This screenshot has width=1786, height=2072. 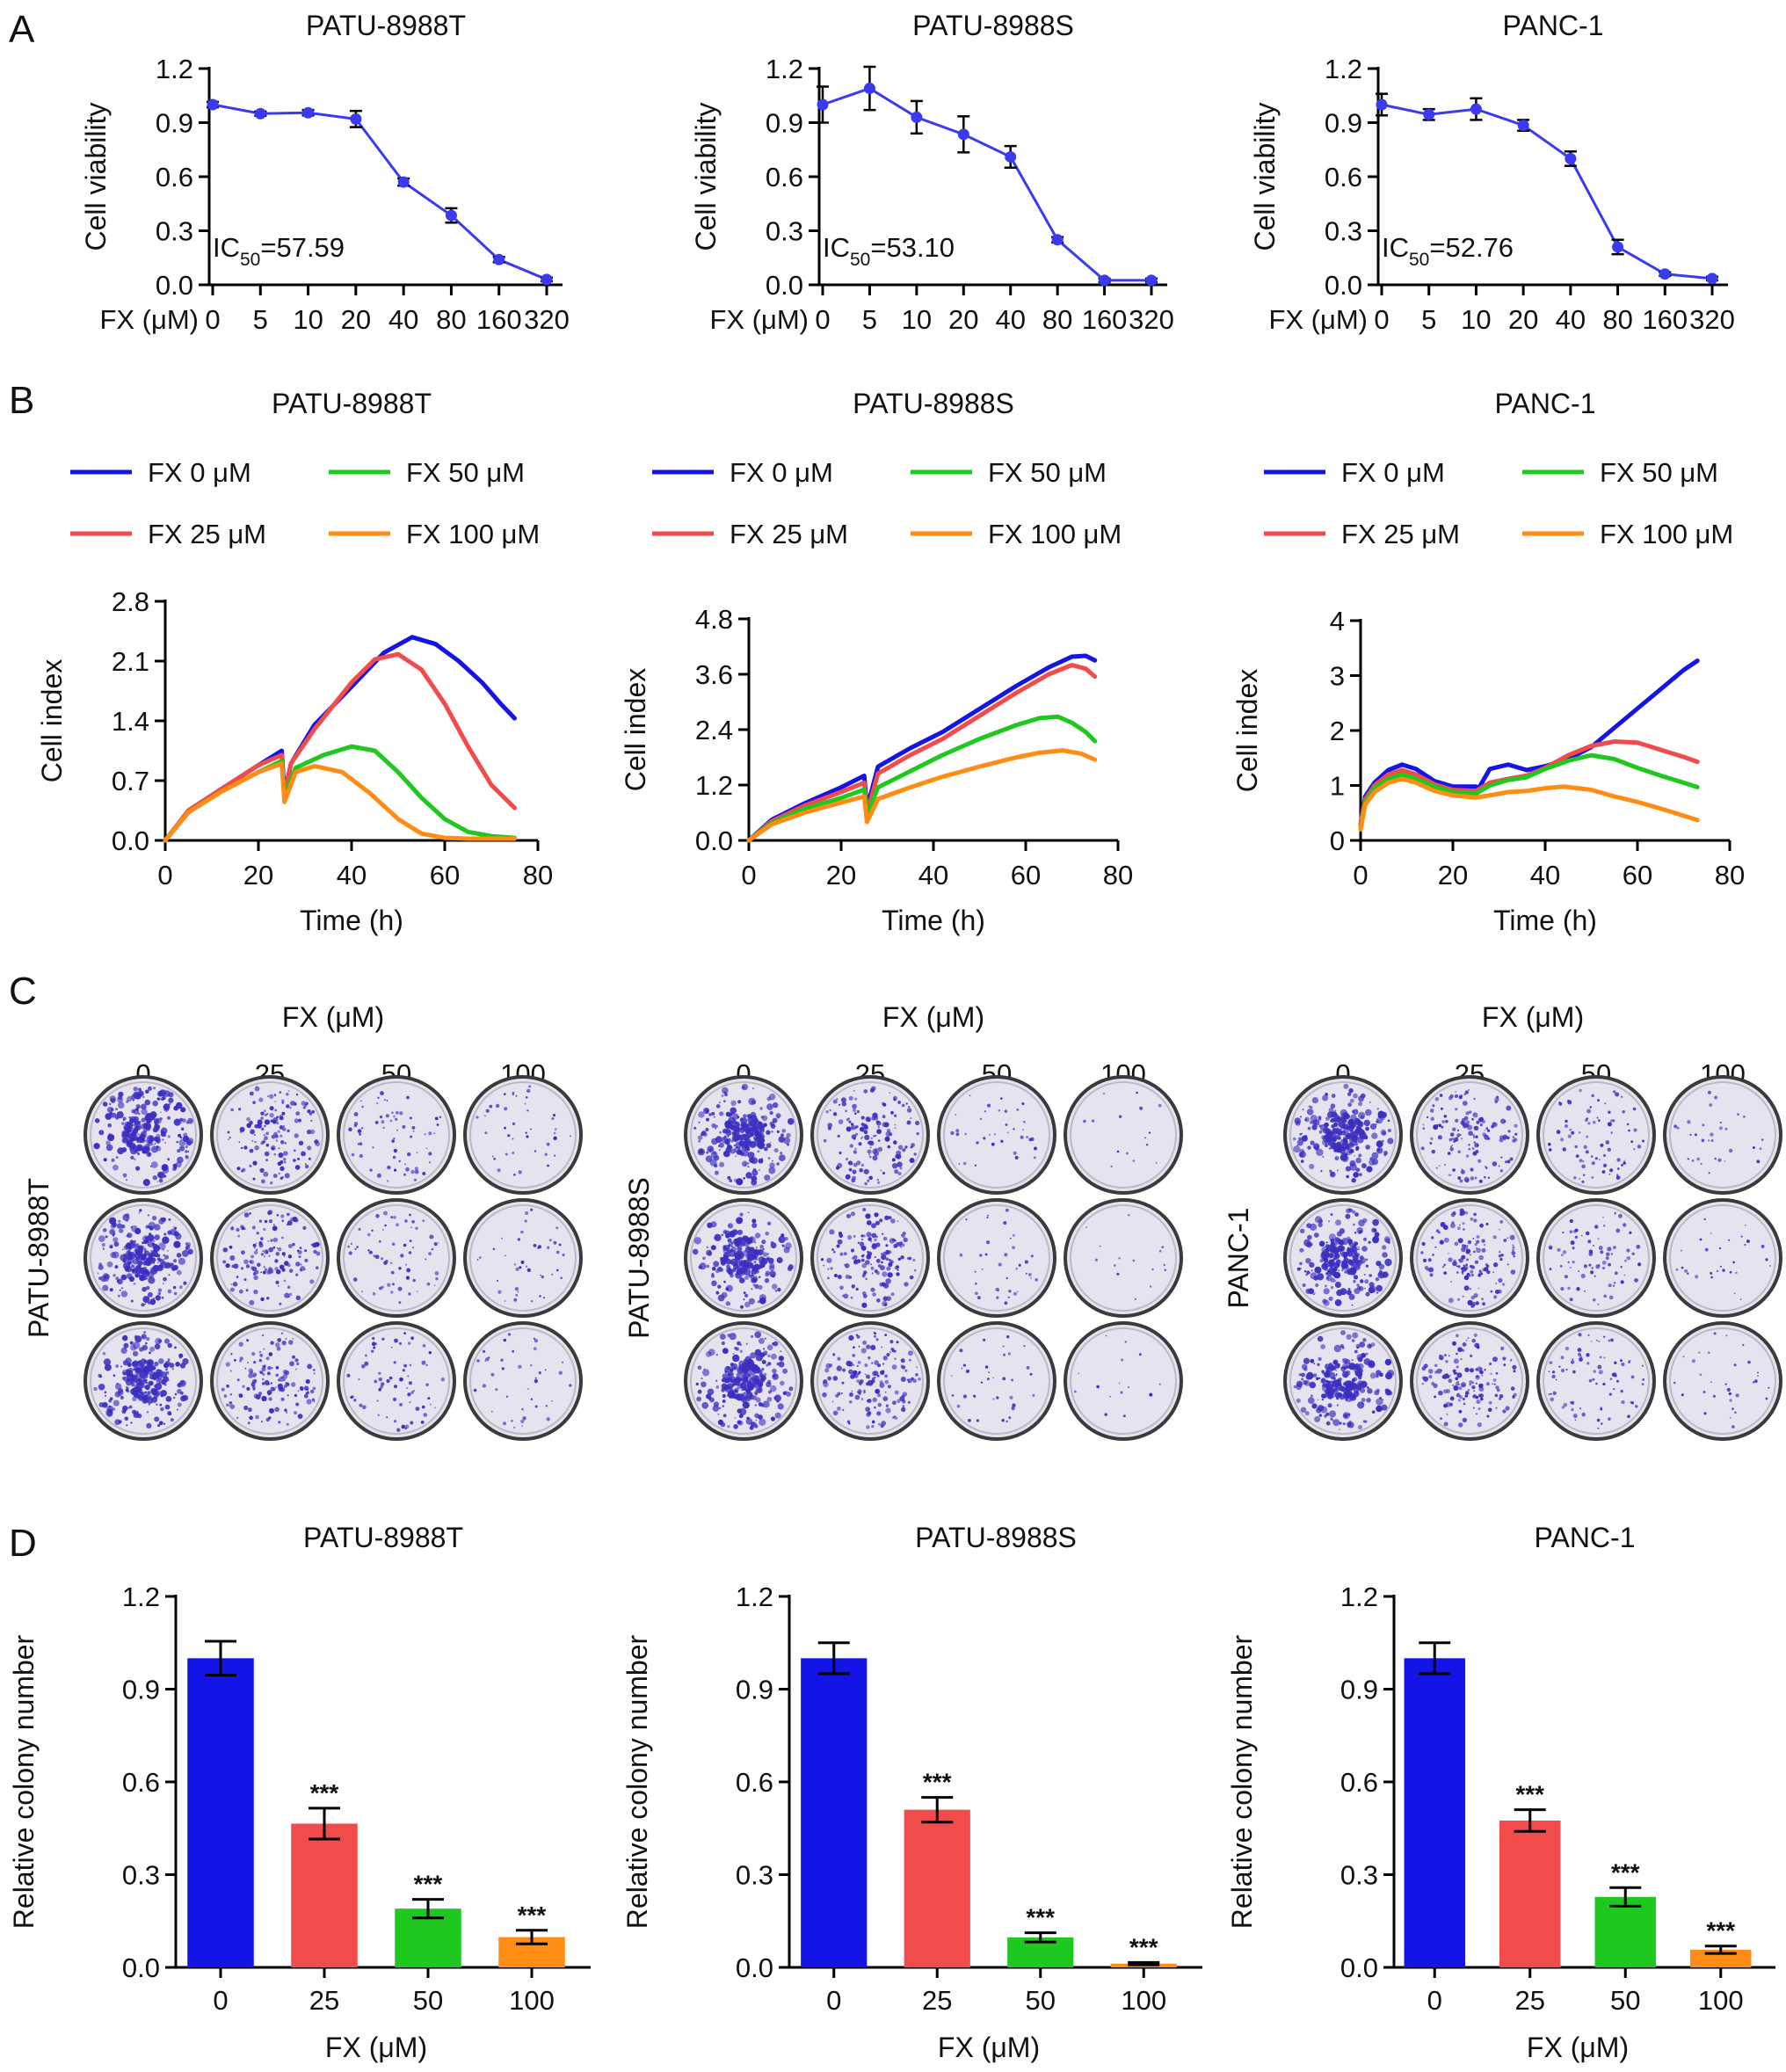 I want to click on culture-dish, so click(x=1470, y=1381).